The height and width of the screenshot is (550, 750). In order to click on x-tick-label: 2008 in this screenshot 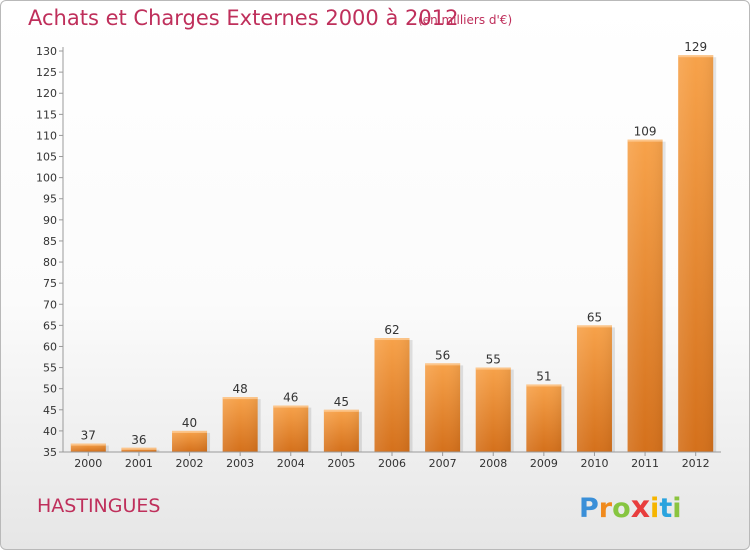, I will do `click(493, 463)`.